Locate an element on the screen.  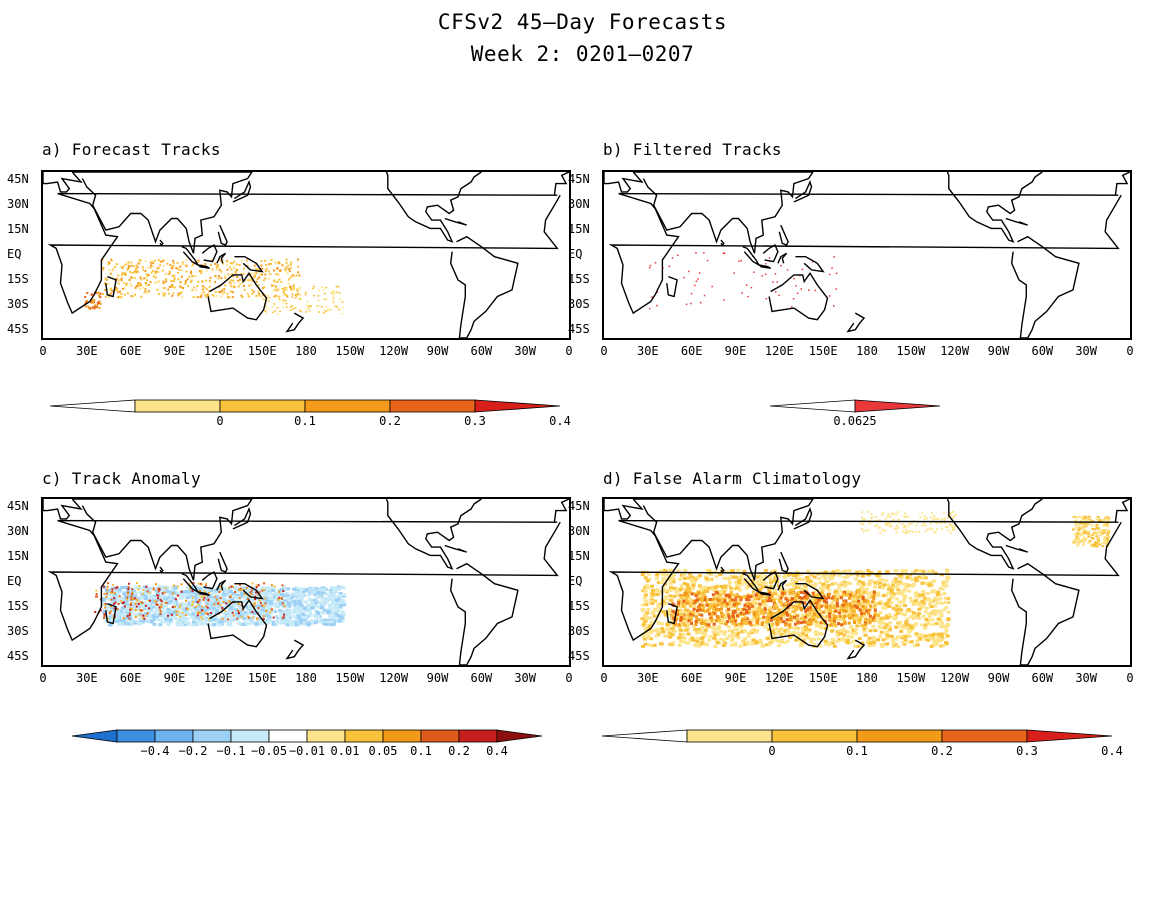
colorbar-tick-label: −0.2 is located at coordinates (193, 751).